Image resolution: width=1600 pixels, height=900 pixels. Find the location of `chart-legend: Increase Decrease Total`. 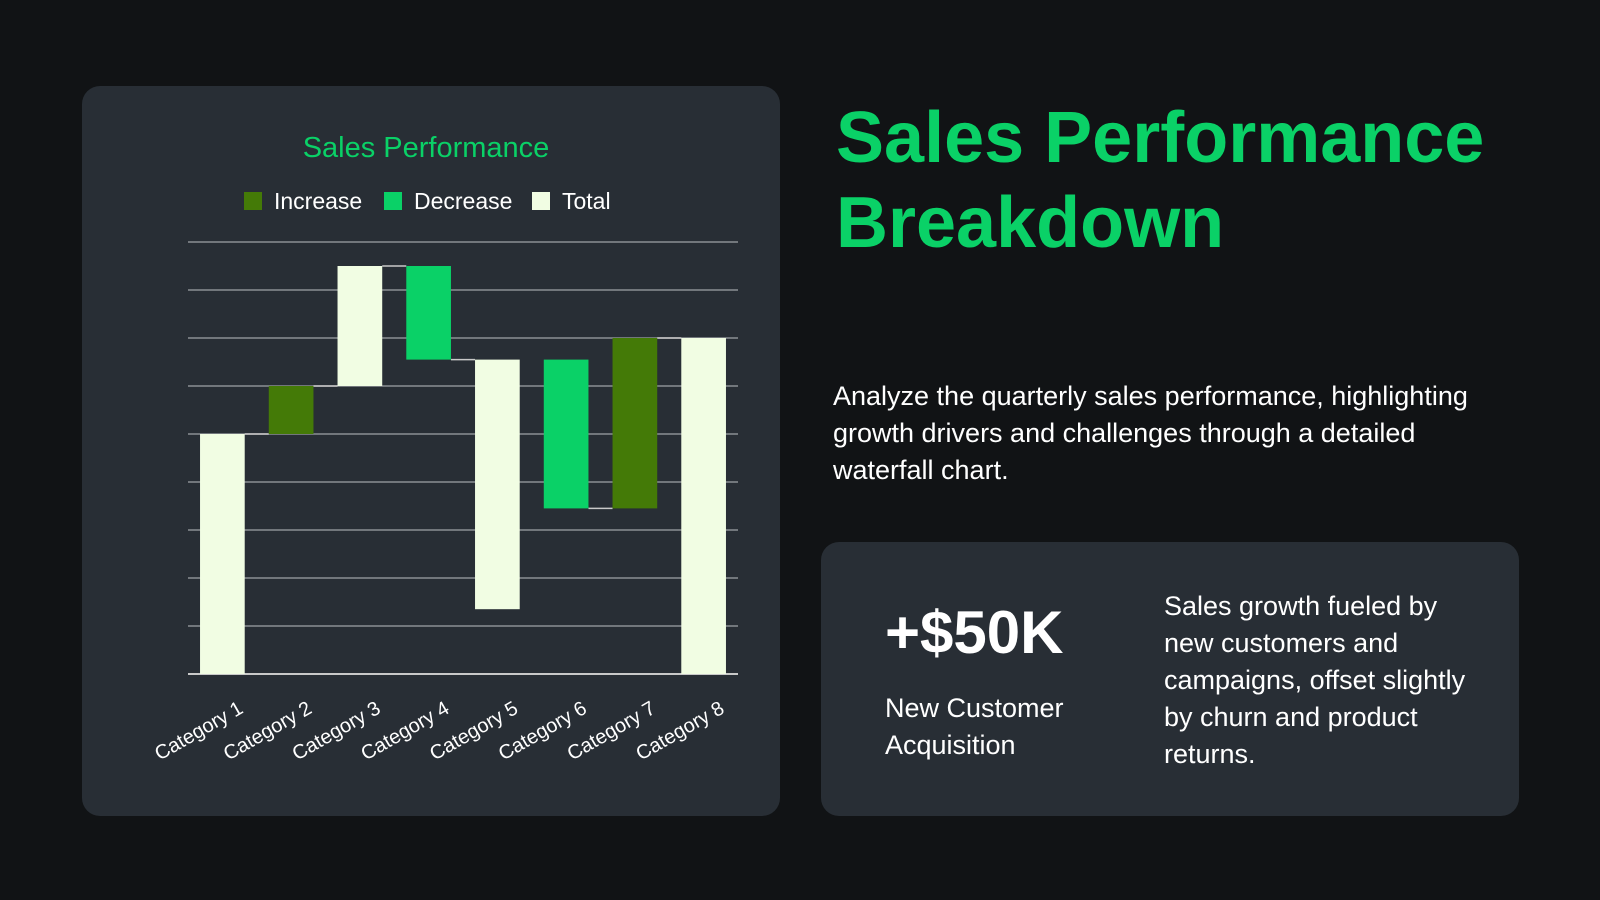

chart-legend: Increase Decrease Total is located at coordinates (427, 201).